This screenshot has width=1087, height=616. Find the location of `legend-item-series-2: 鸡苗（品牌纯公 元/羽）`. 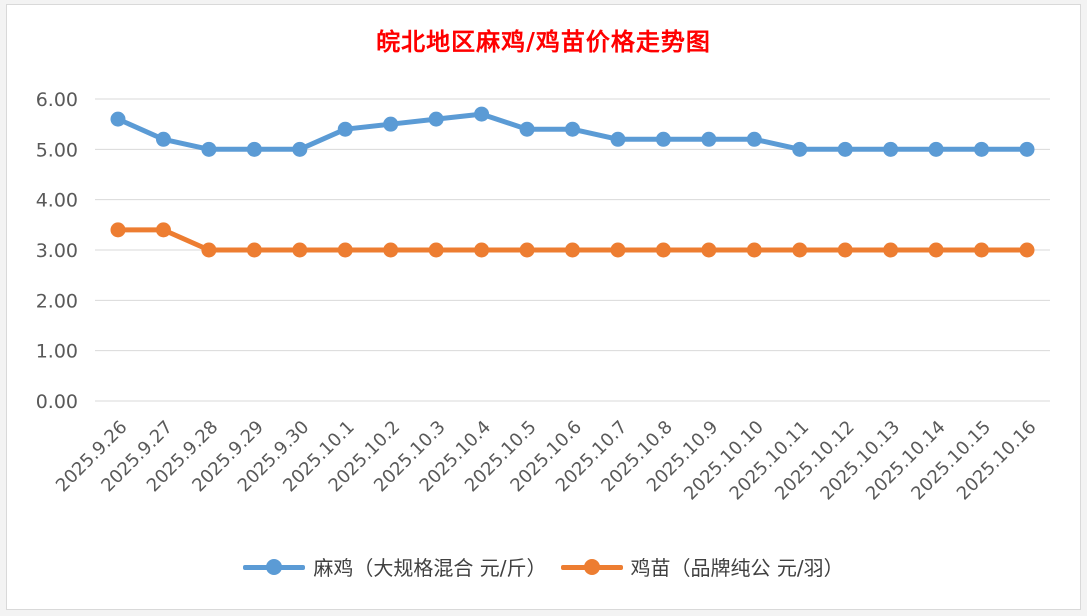

legend-item-series-2: 鸡苗（品牌纯公 元/羽） is located at coordinates (702, 566).